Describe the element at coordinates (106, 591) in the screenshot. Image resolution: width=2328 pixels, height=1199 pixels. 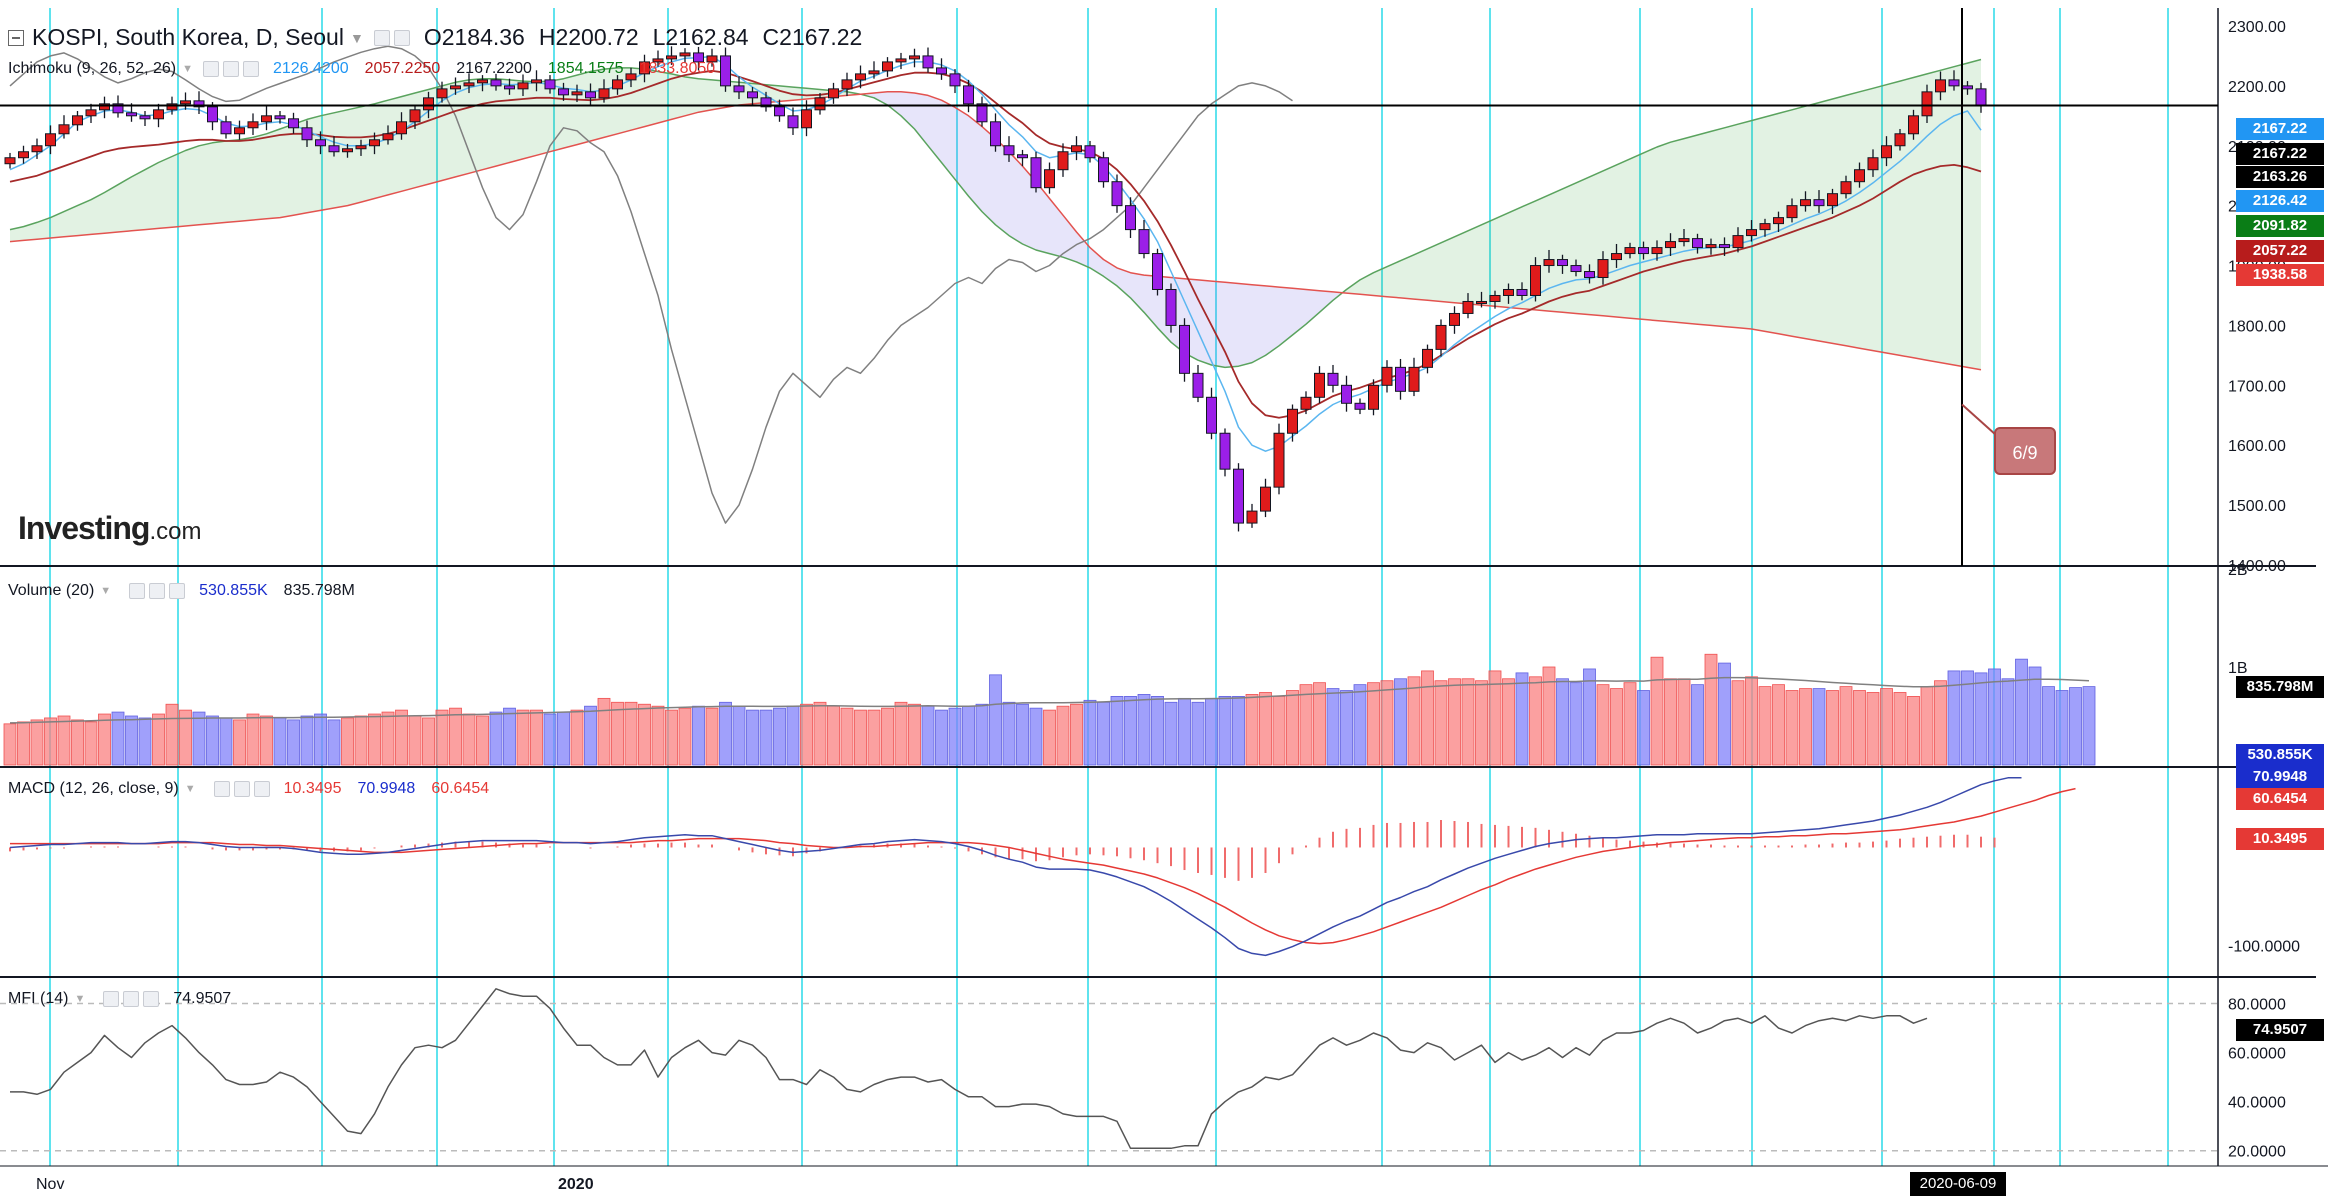
I see `volume-dropdown-icon: ▼` at that location.